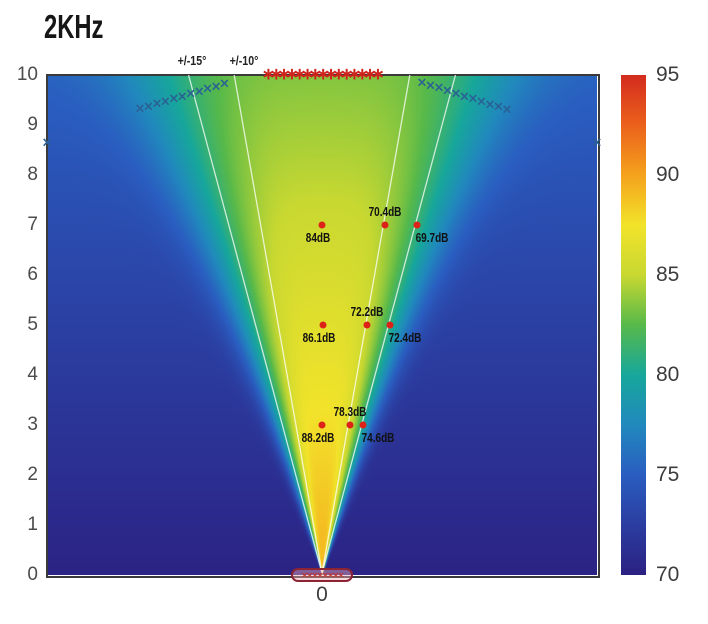 This screenshot has width=708, height=624. Describe the element at coordinates (432, 238) in the screenshot. I see `measurement-label: 69.7dB` at that location.